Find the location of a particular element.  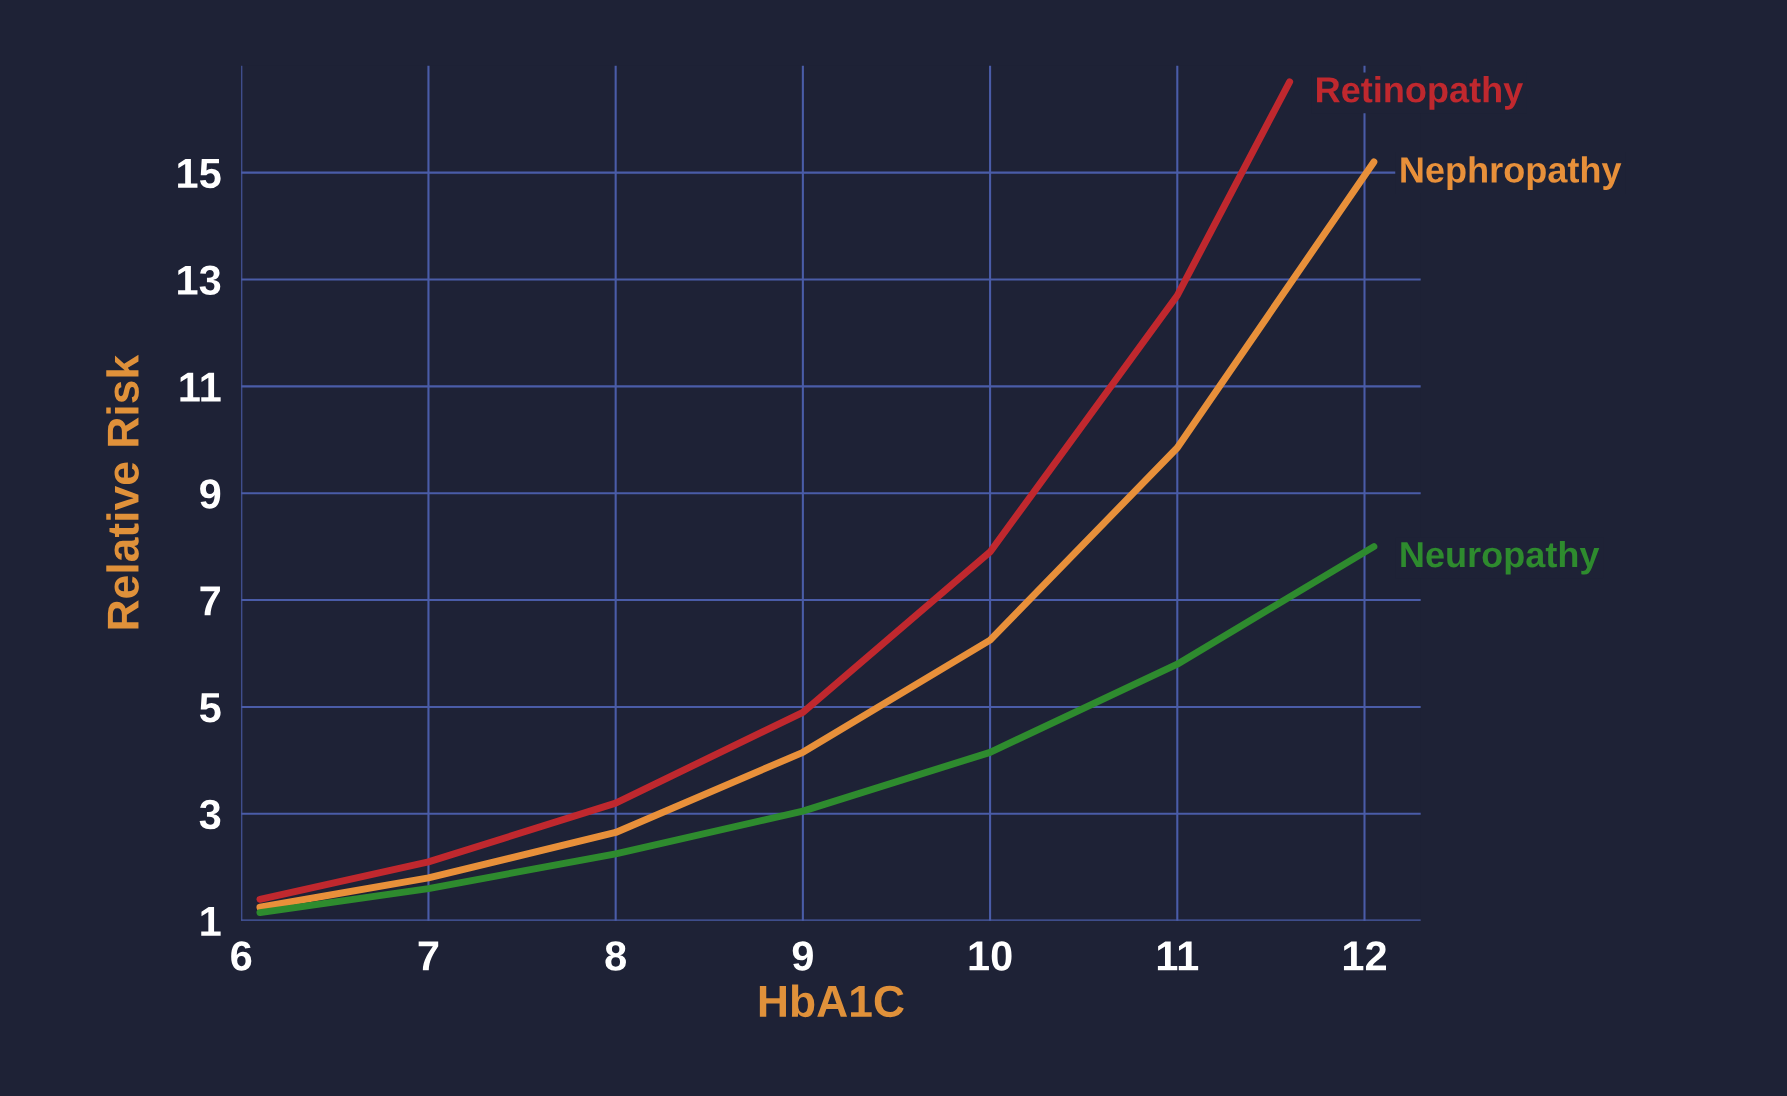

y-tick-label: 1 is located at coordinates (211, 921).